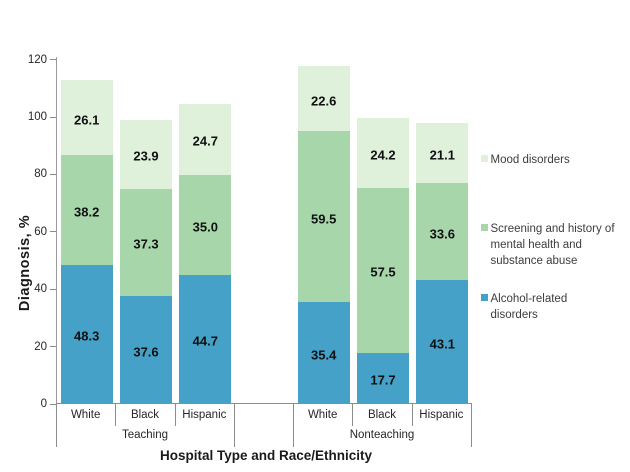 Image resolution: width=630 pixels, height=472 pixels. Describe the element at coordinates (40, 174) in the screenshot. I see `y-tick-label: 80` at that location.